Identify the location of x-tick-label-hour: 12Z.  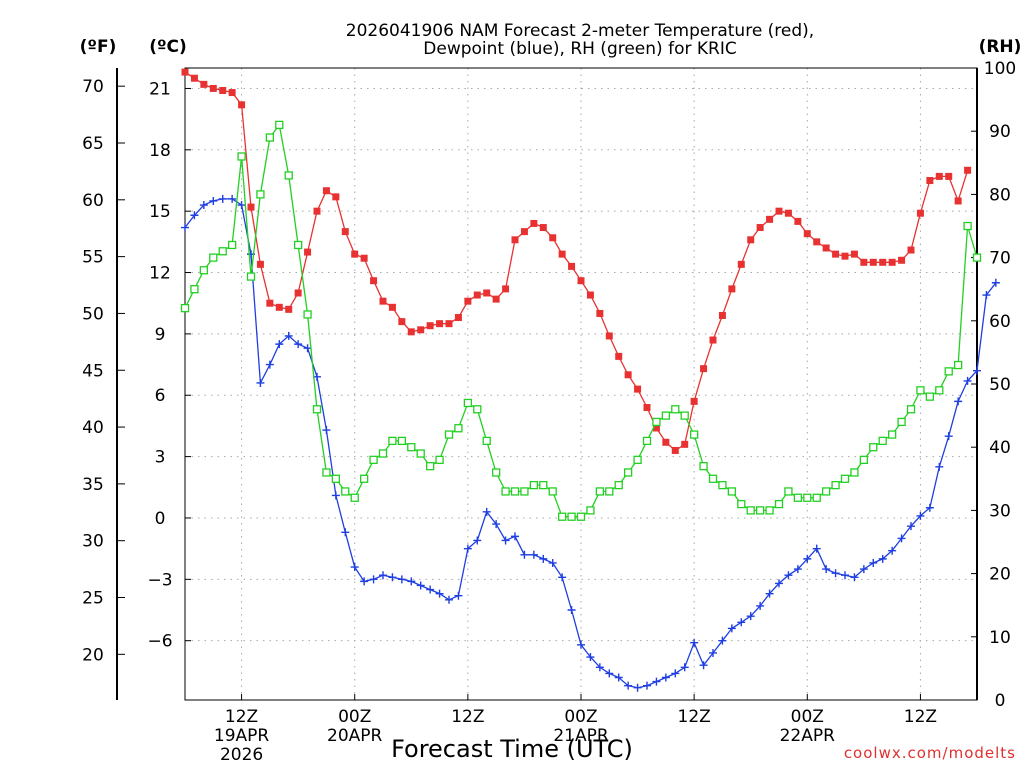
(694, 717).